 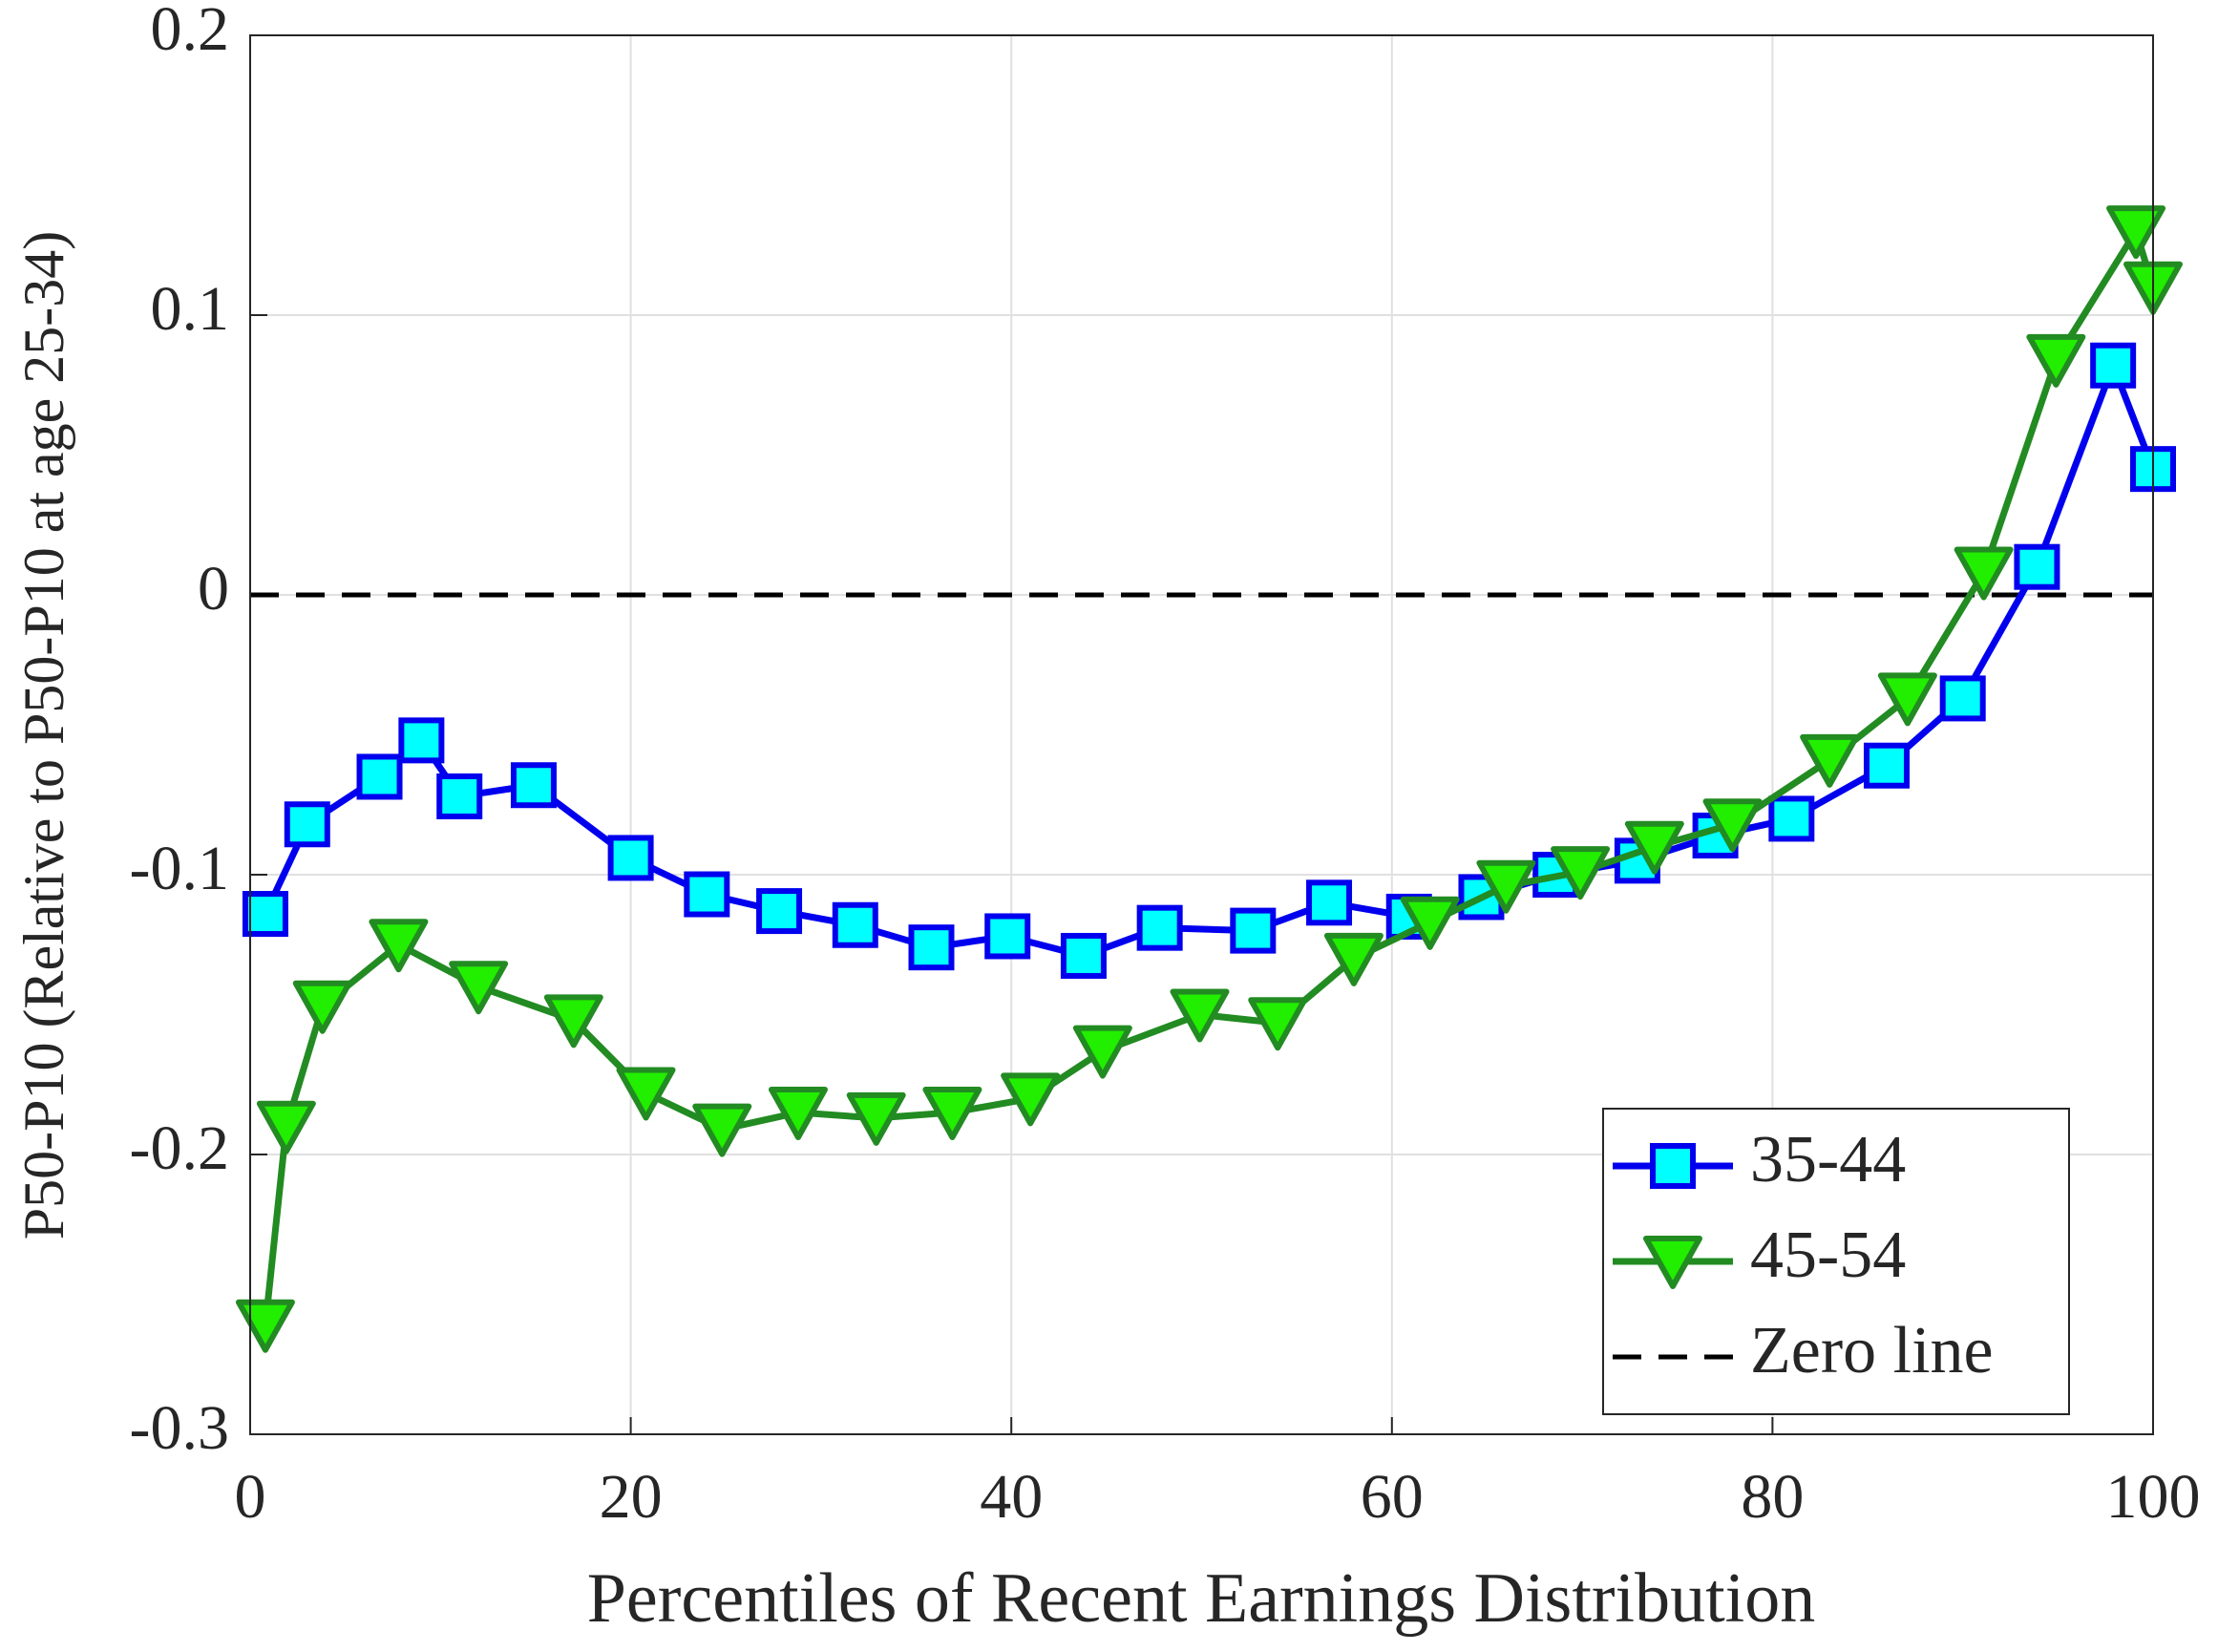 I want to click on legend-label: 45-54, so click(x=1828, y=1255).